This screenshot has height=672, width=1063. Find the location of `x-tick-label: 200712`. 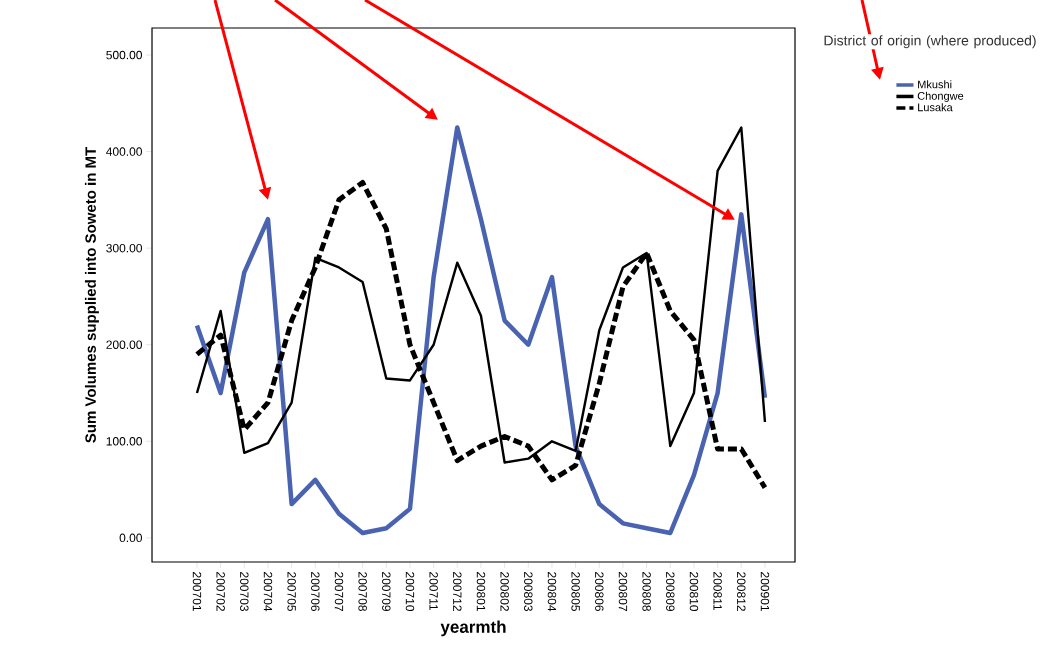

x-tick-label: 200712 is located at coordinates (457, 591).